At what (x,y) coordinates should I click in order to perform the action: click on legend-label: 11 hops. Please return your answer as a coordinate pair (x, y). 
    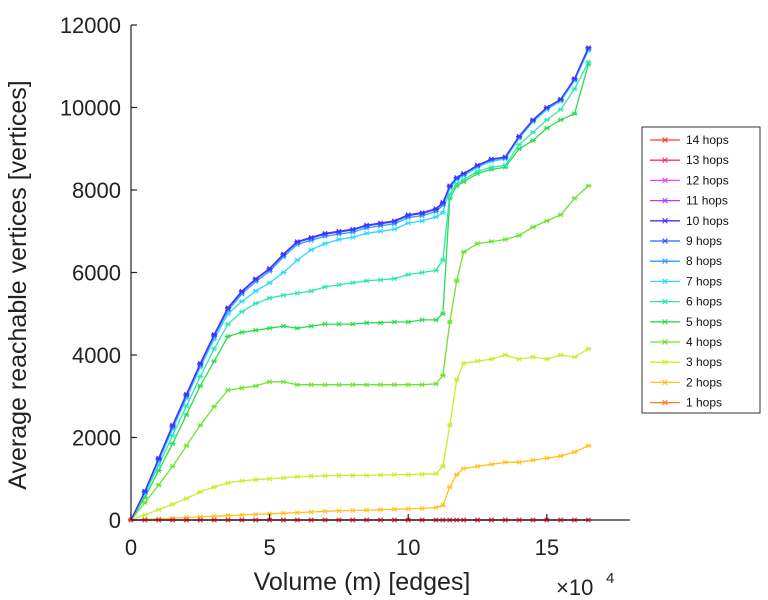
    Looking at the image, I should click on (707, 201).